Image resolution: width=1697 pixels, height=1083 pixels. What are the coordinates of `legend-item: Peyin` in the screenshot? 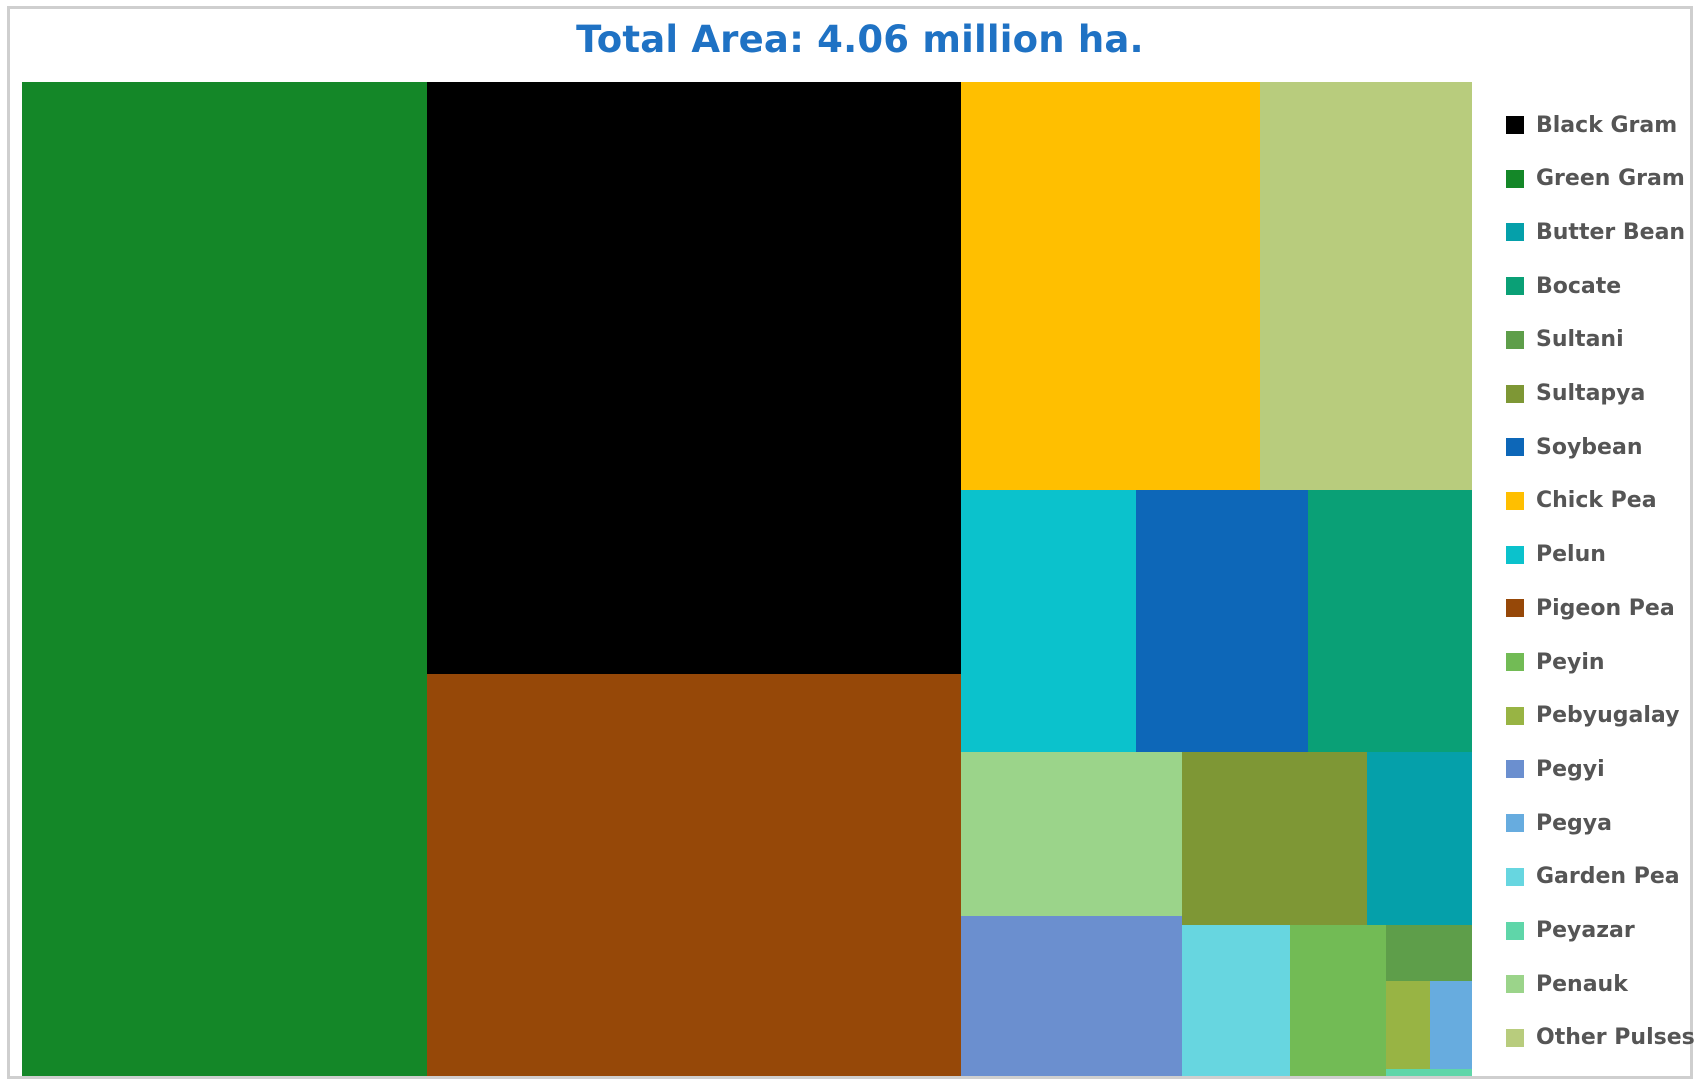 It's located at (1555, 662).